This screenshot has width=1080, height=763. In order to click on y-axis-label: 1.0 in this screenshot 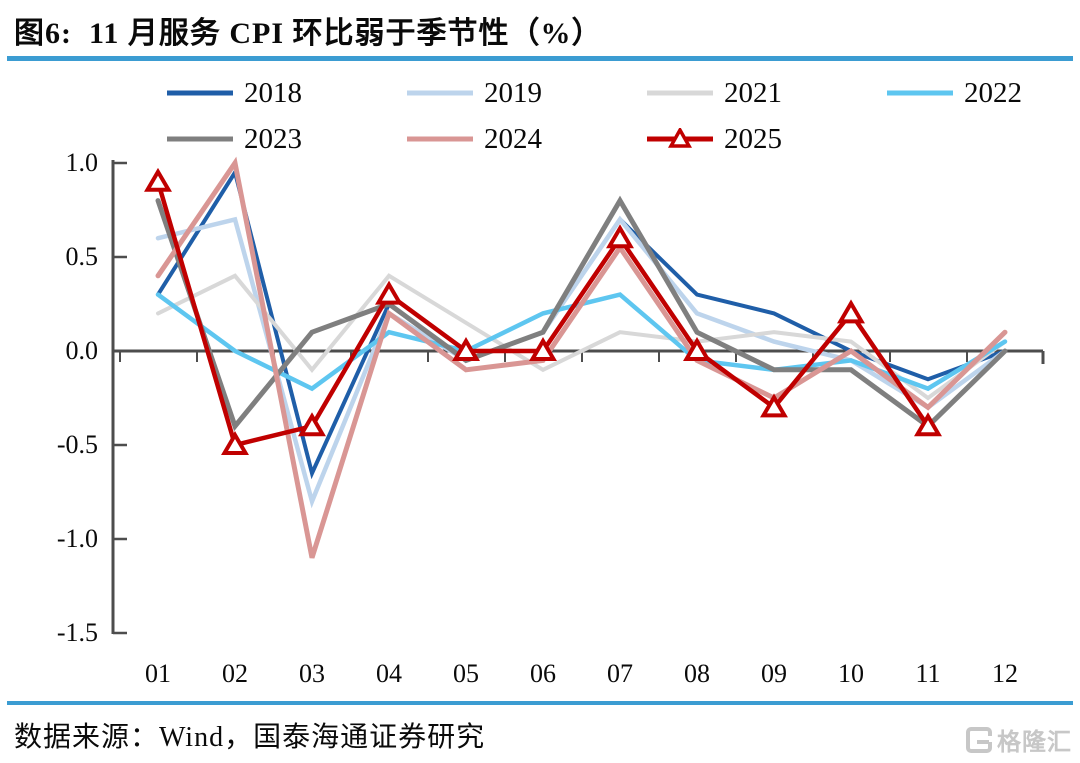, I will do `click(82, 162)`.